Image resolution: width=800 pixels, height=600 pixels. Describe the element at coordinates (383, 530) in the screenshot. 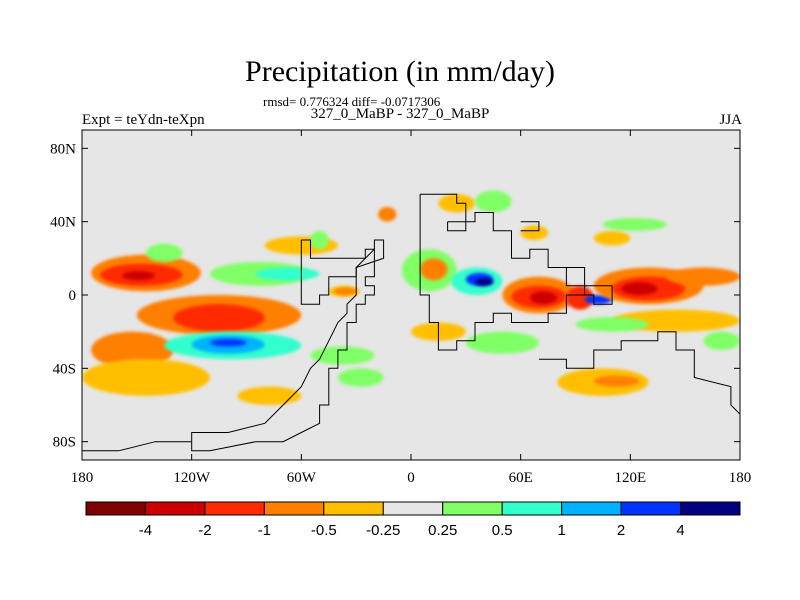

I see `colorbar-label: -0.25` at that location.